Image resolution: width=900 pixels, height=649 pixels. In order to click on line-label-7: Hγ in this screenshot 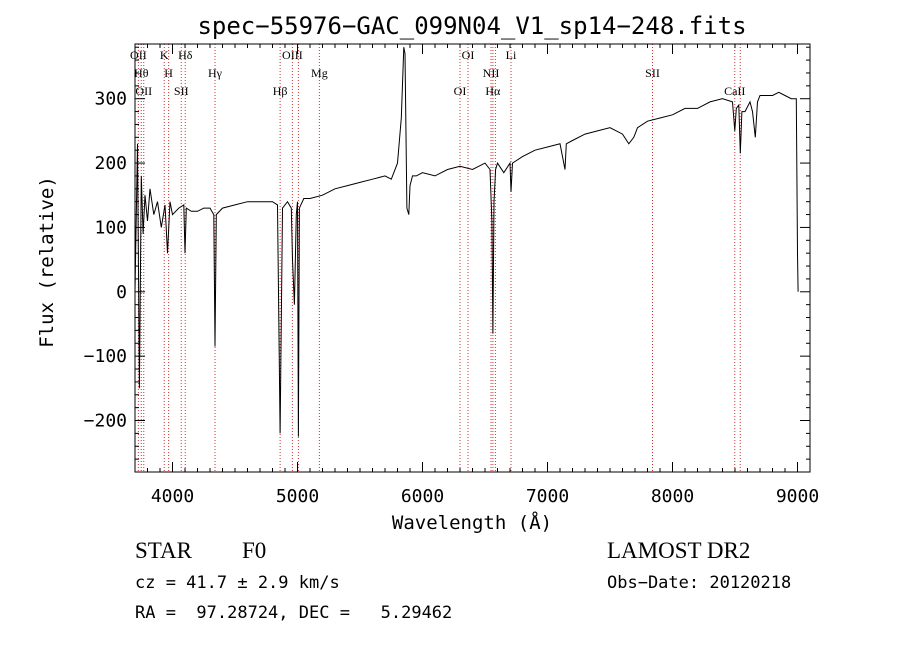, I will do `click(215, 73)`.